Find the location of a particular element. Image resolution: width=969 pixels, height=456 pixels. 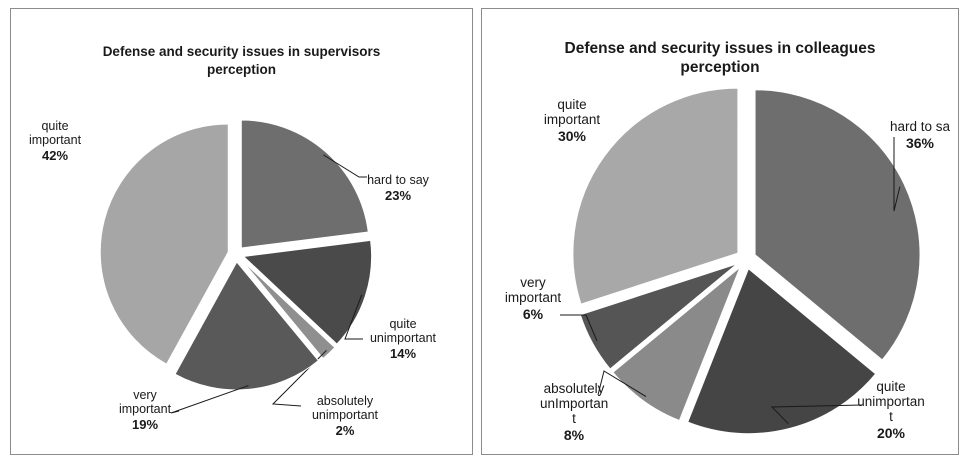

slice-name: quite unimportan t is located at coordinates (891, 401).